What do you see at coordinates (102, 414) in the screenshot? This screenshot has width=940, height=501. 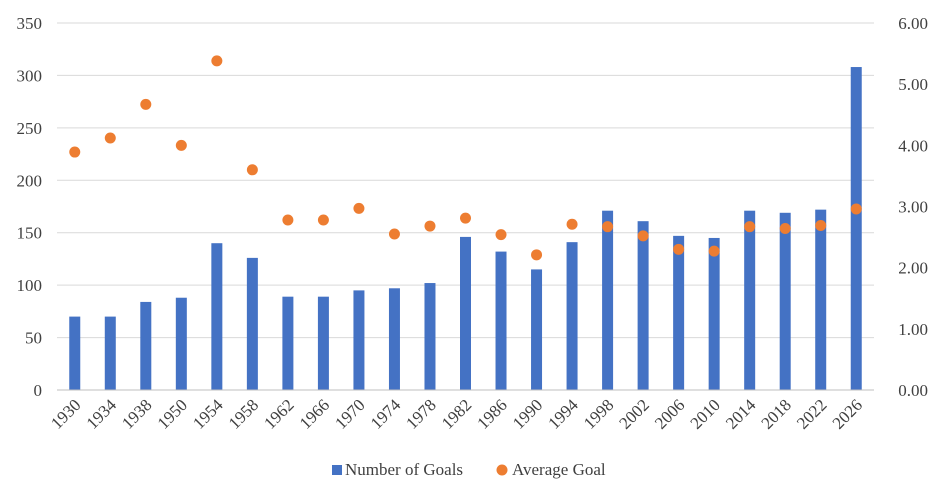 I see `x-tick-label: 1934` at bounding box center [102, 414].